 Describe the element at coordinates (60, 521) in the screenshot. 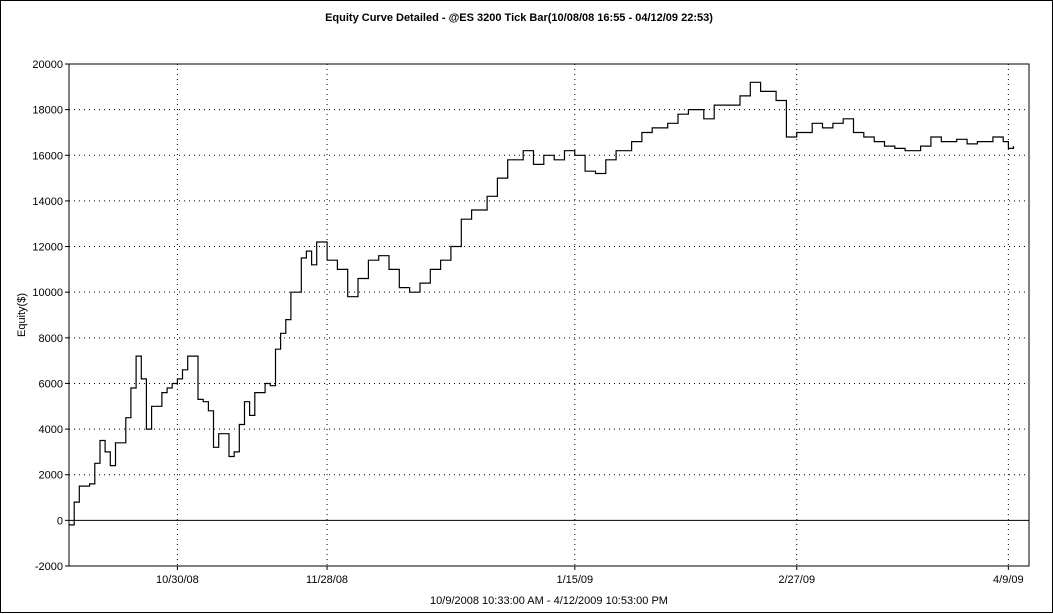

I see `y-tick-label: 0` at that location.